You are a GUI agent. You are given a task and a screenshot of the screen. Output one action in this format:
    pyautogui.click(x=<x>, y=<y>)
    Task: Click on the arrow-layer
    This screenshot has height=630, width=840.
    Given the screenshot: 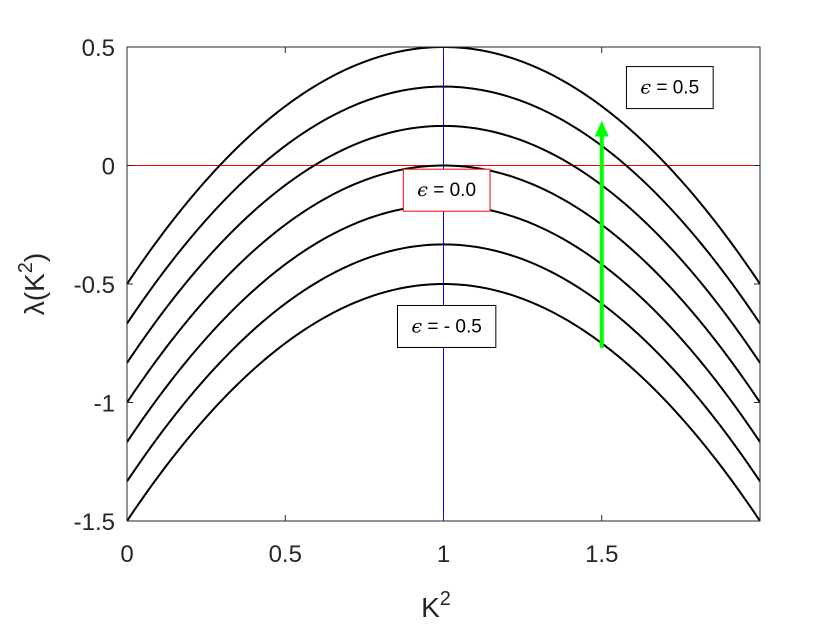 What is the action you would take?
    pyautogui.click(x=601, y=234)
    